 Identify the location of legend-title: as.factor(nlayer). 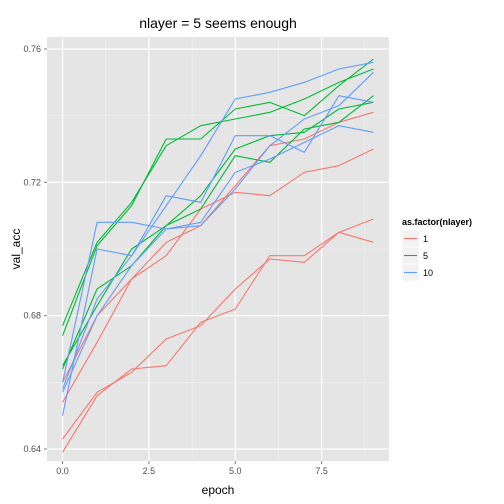
(437, 222).